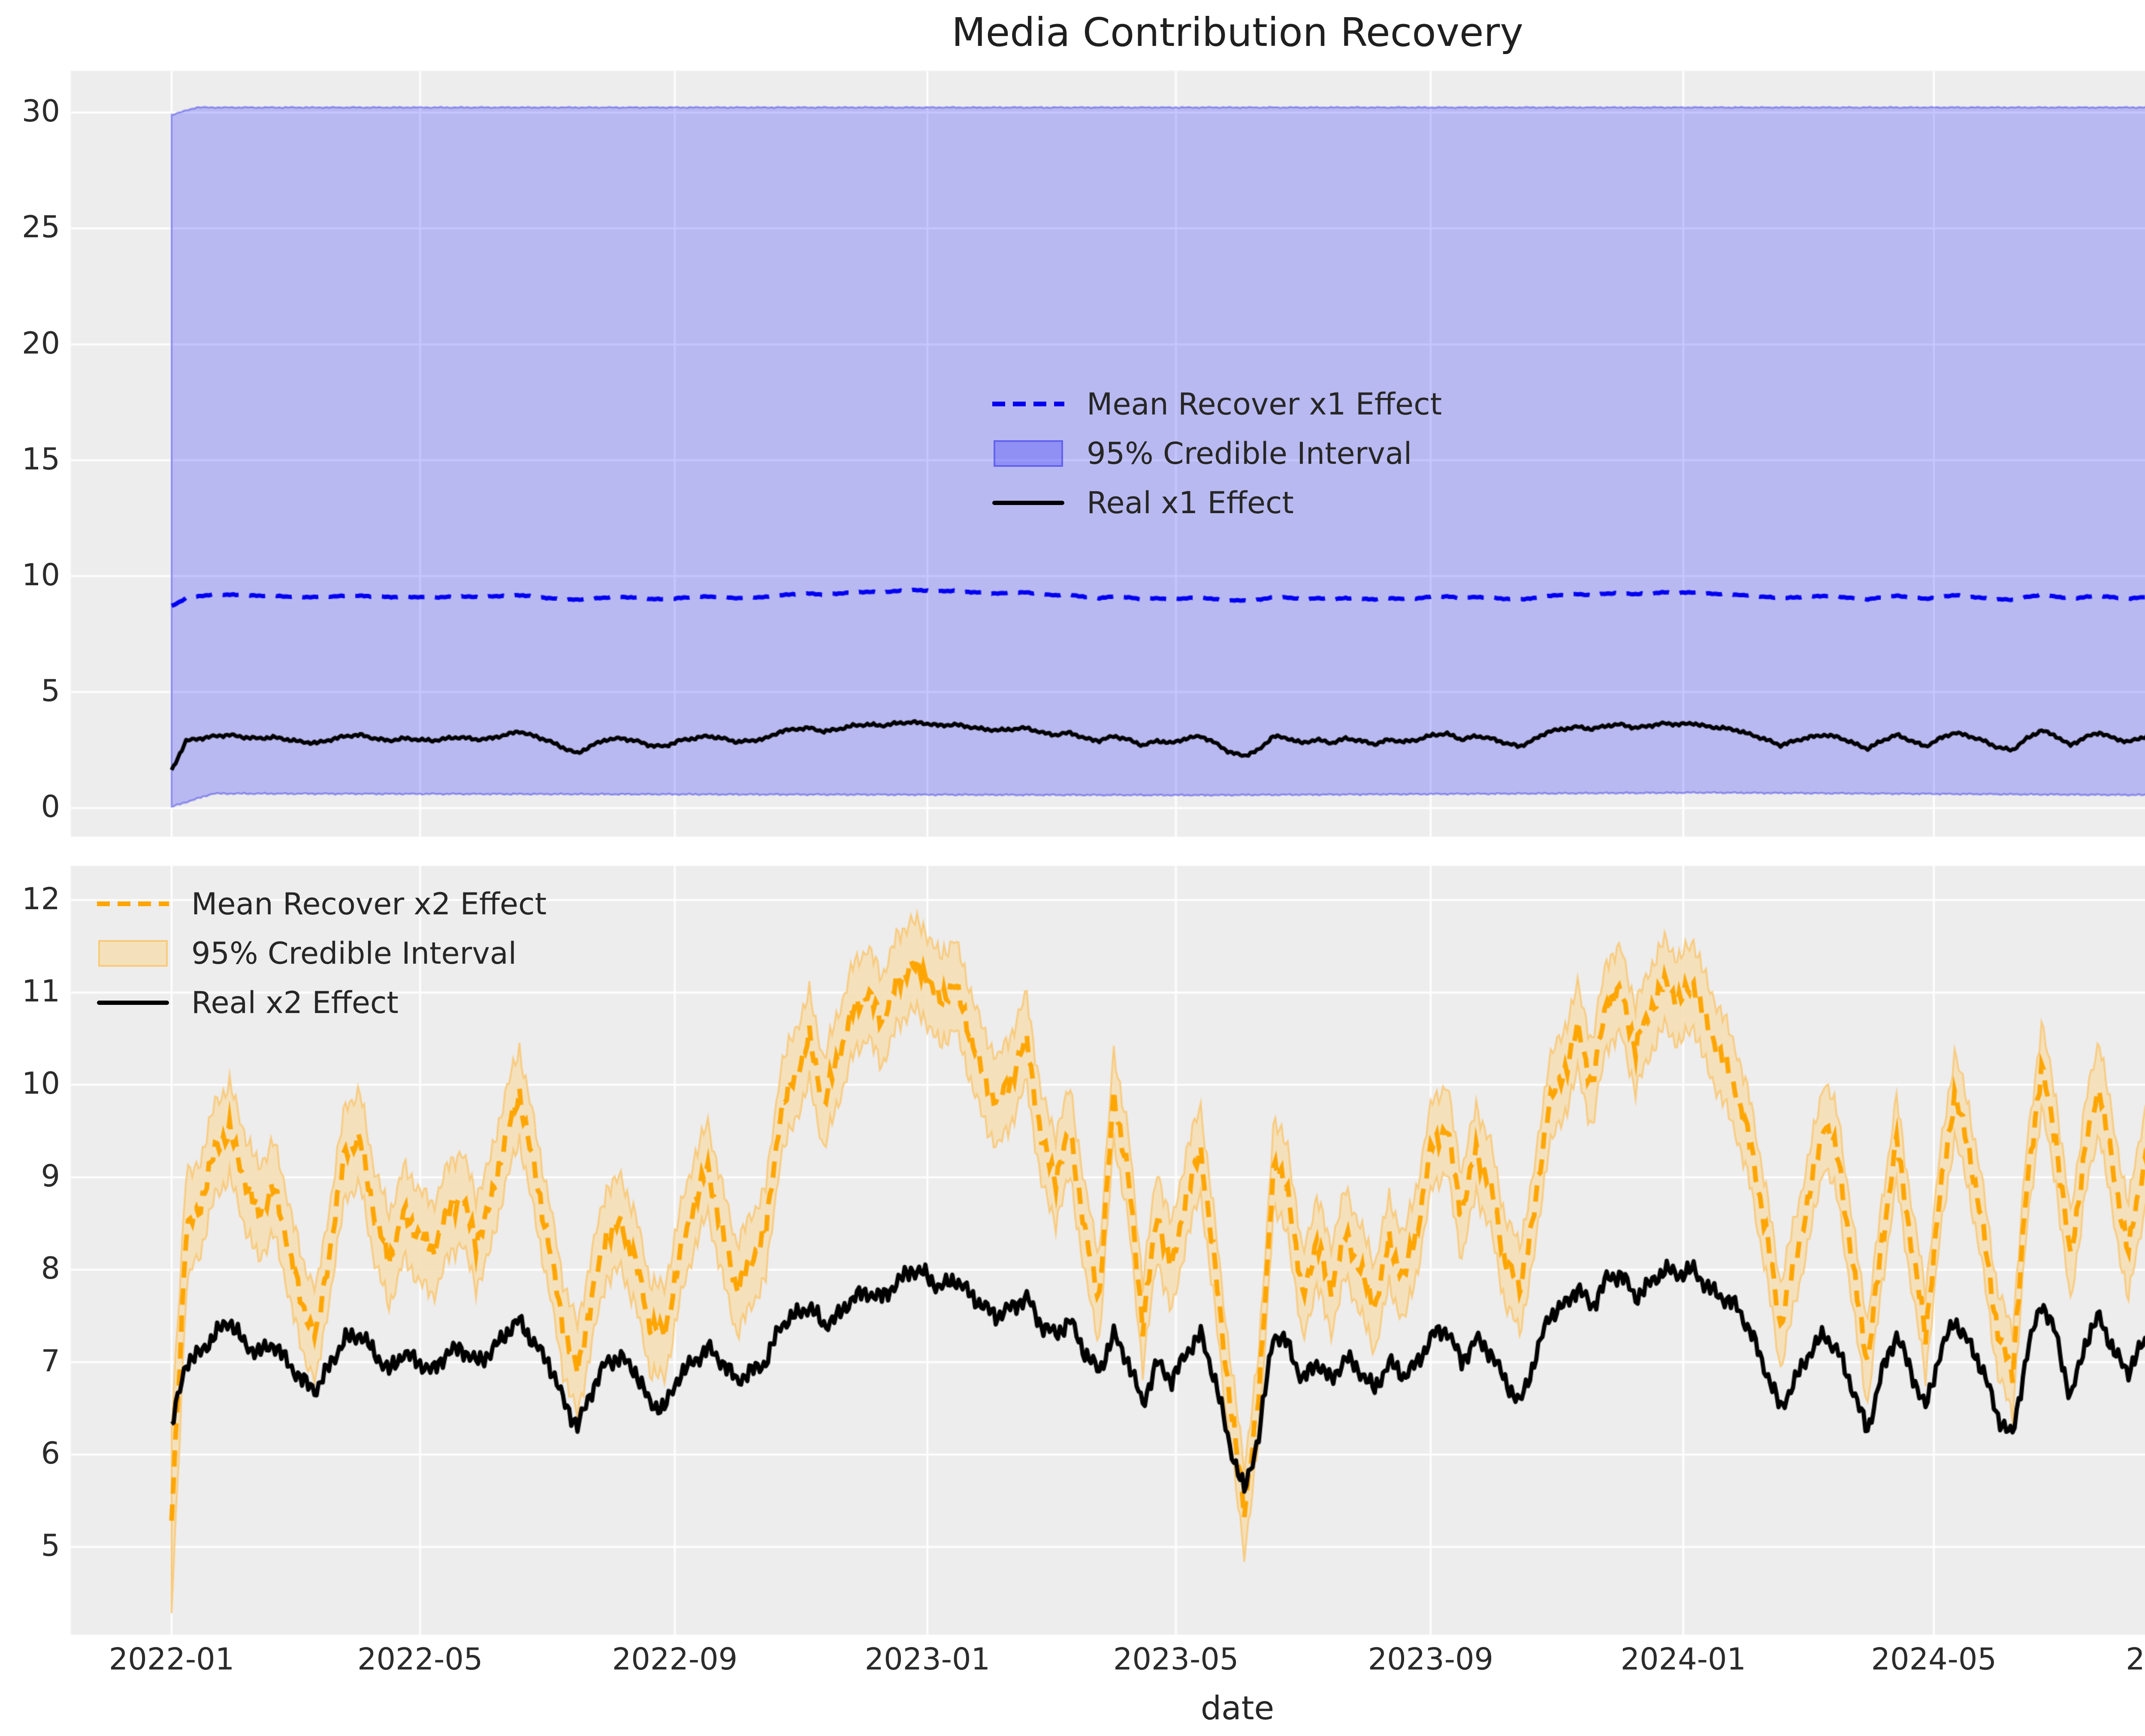  Describe the element at coordinates (675, 1659) in the screenshot. I see `x-tick-label: 2022-09` at that location.